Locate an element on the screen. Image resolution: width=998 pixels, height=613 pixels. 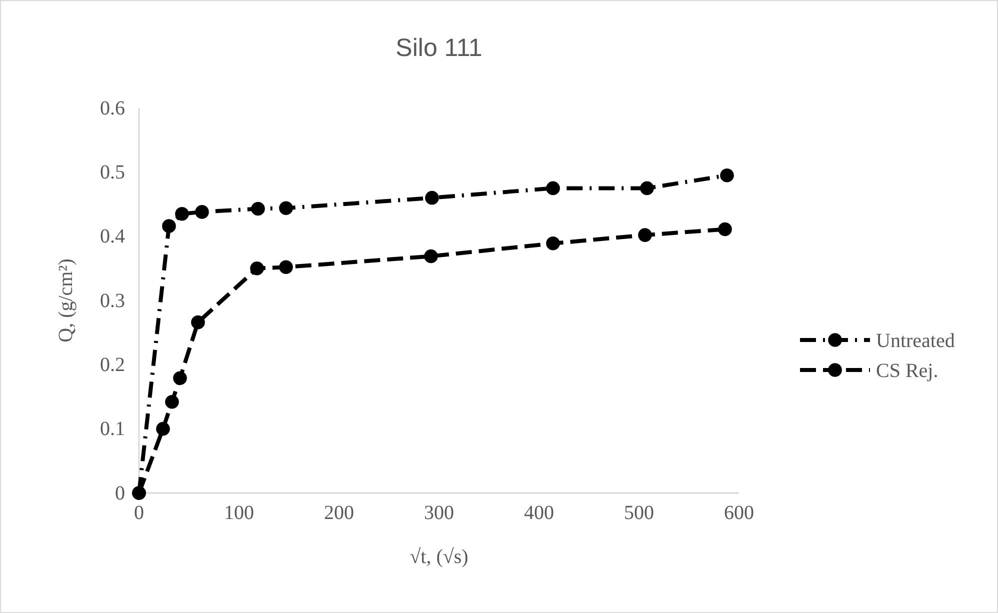
chart-title: Silo 111 is located at coordinates (439, 48).